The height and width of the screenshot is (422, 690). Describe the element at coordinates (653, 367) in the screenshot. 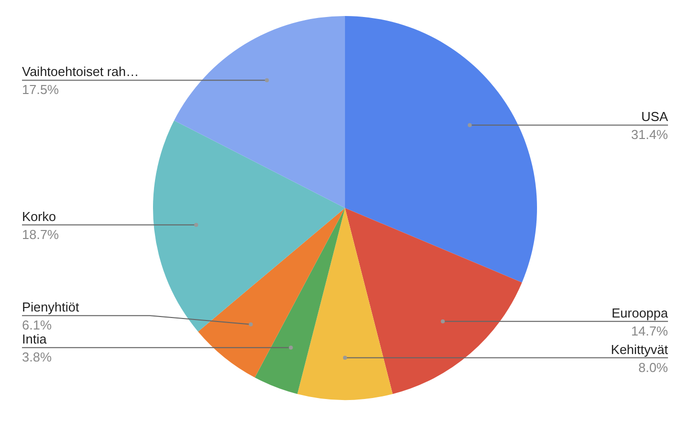

I see `data-label: 8.0%` at that location.